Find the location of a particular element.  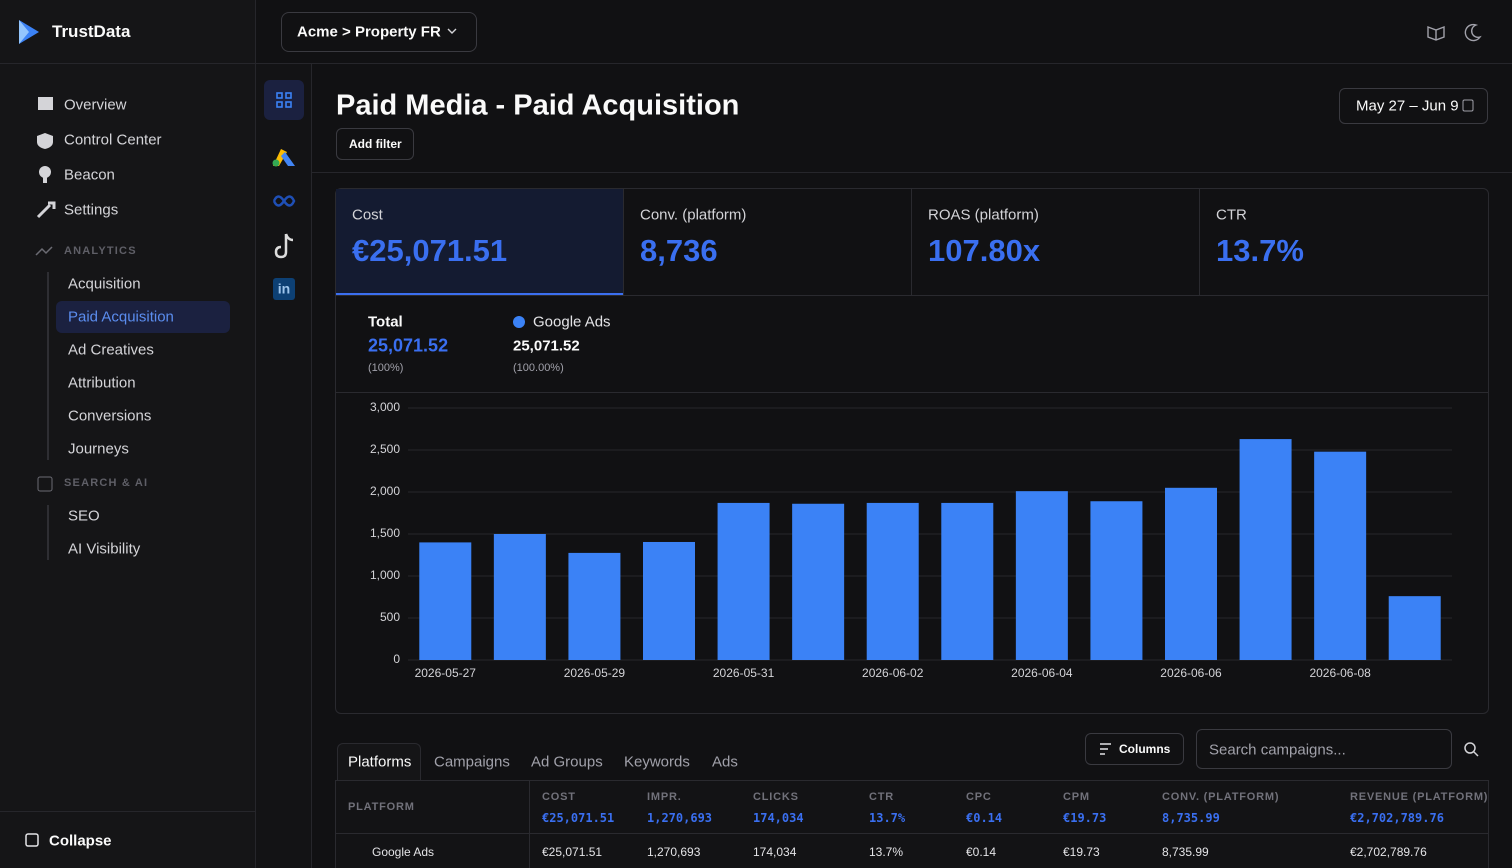

nav-subitem: Attribution is located at coordinates (102, 383).